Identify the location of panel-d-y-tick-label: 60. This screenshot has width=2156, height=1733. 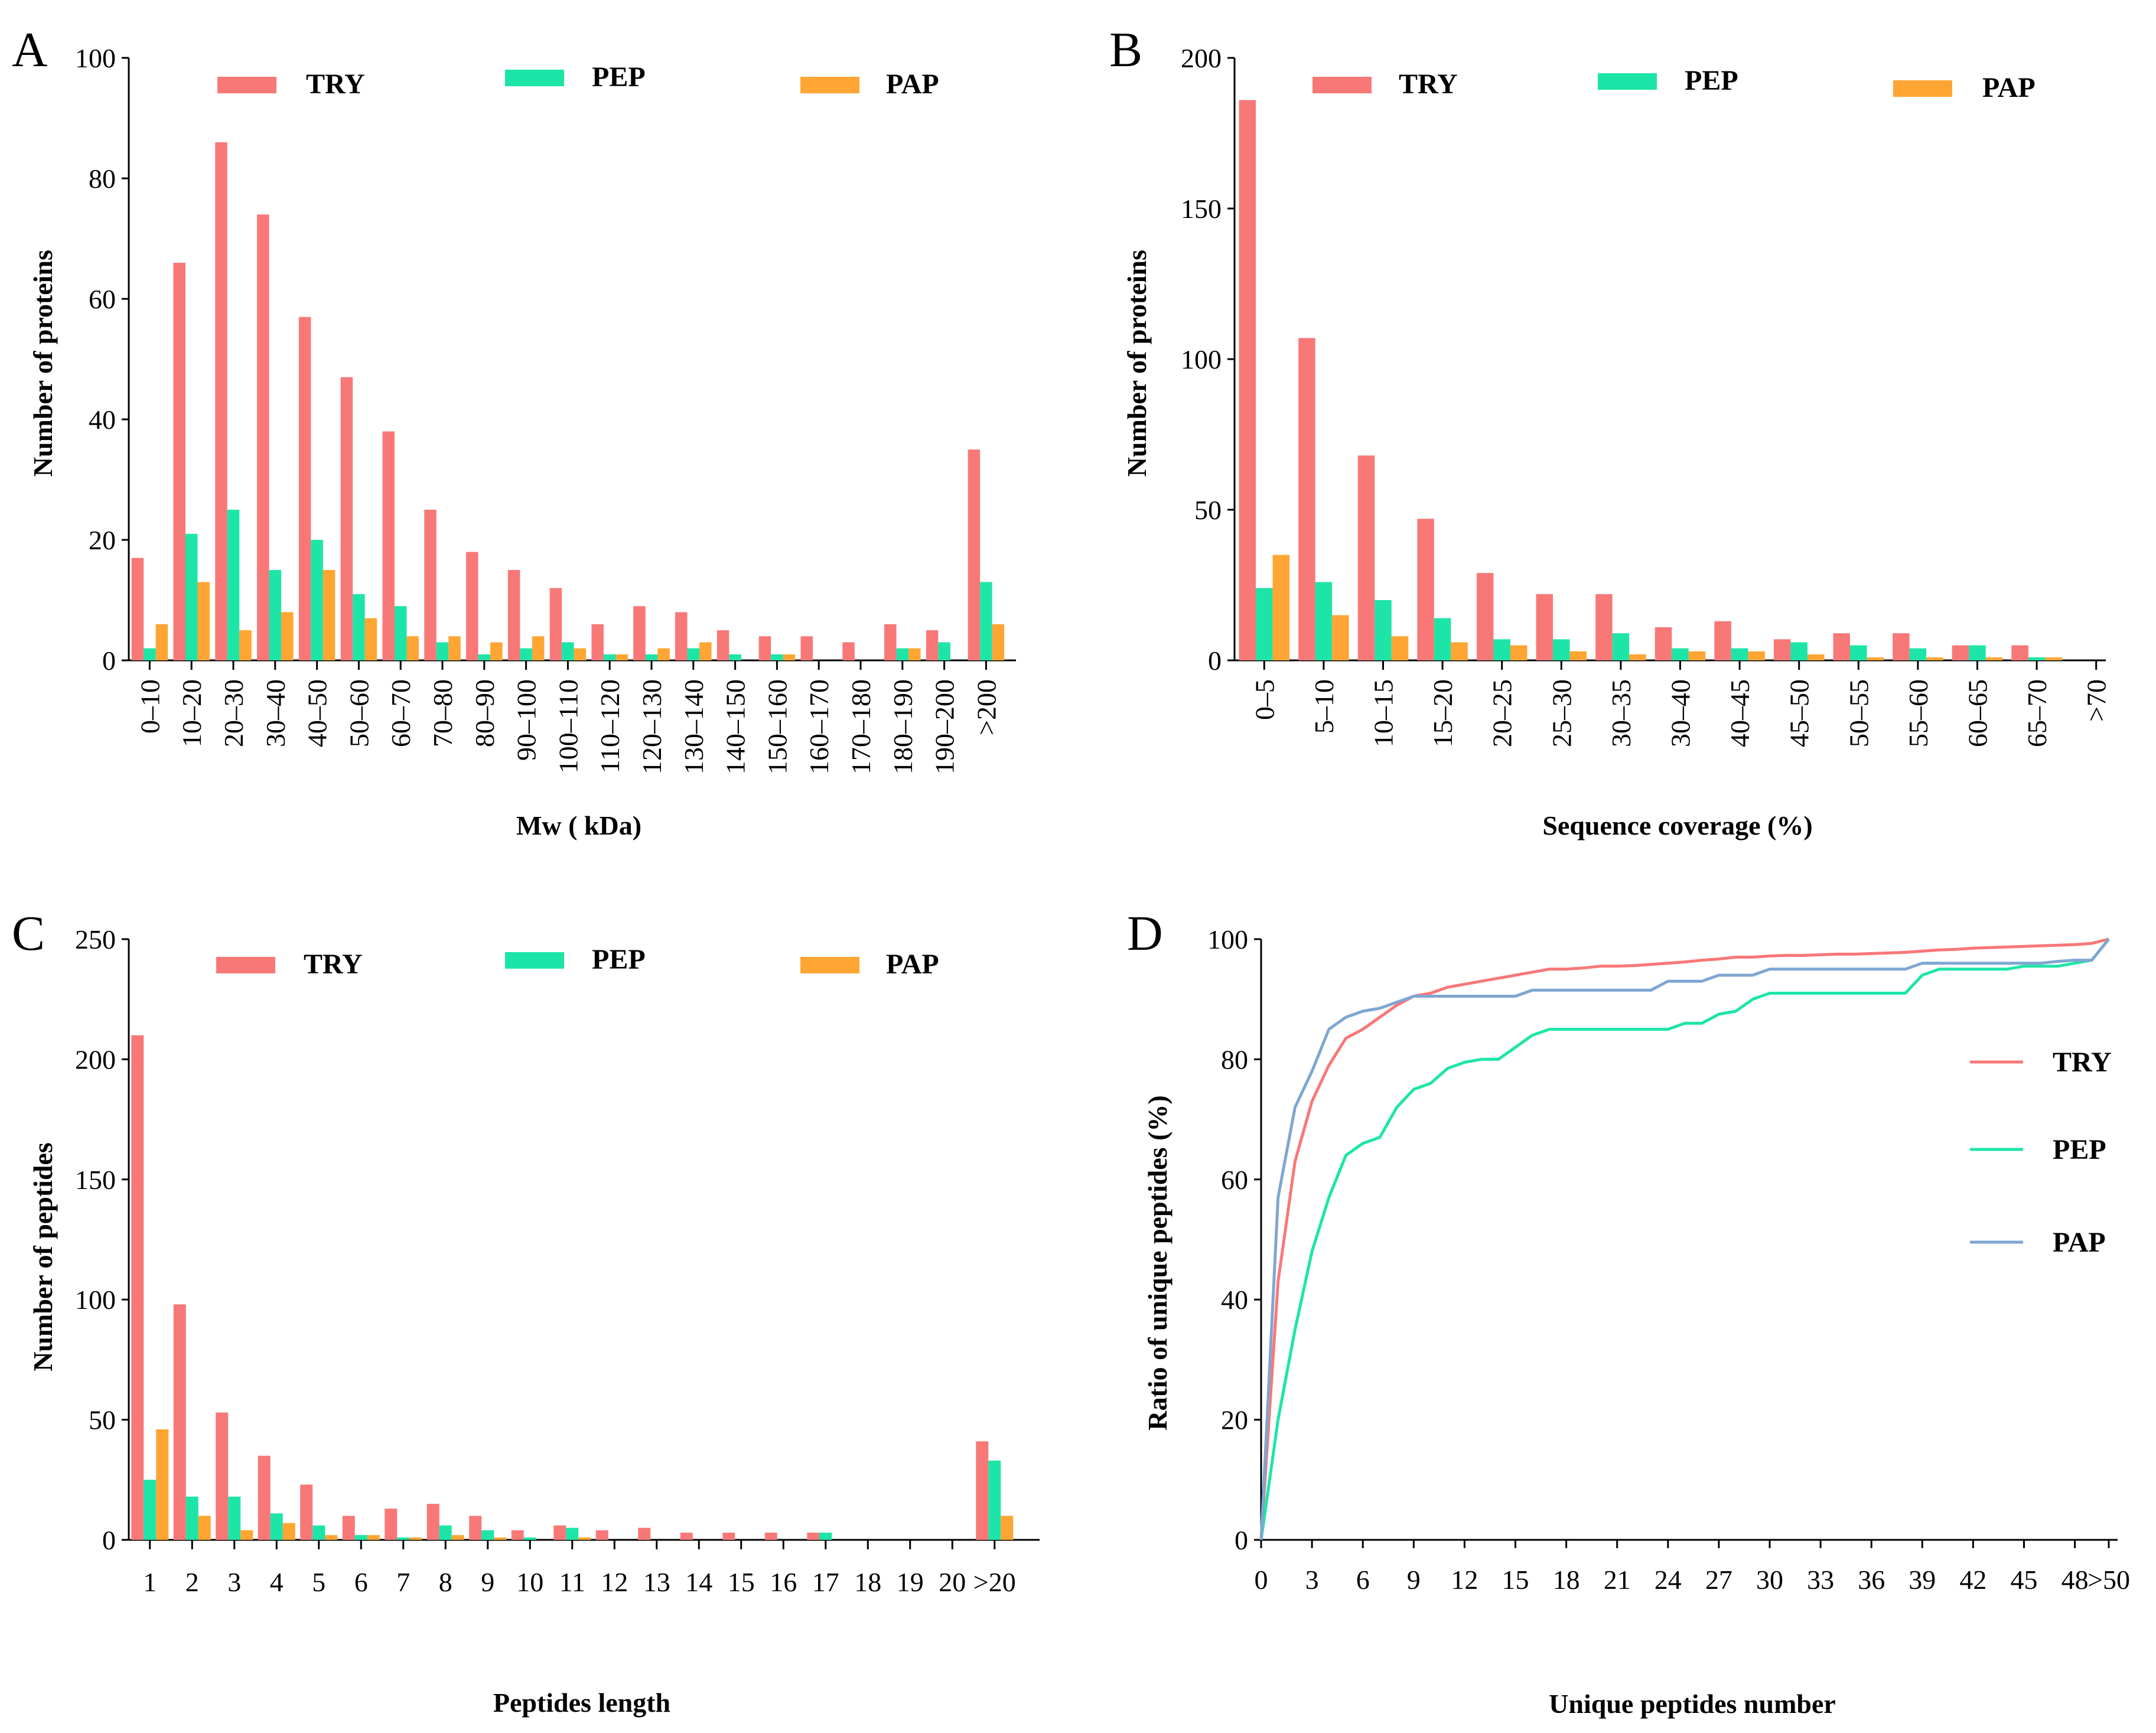
(1234, 1180).